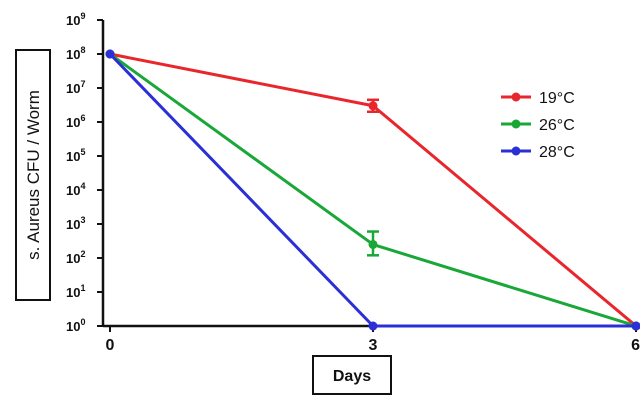 The image size is (640, 398). I want to click on y-tick-label: 10⁴, so click(75, 189).